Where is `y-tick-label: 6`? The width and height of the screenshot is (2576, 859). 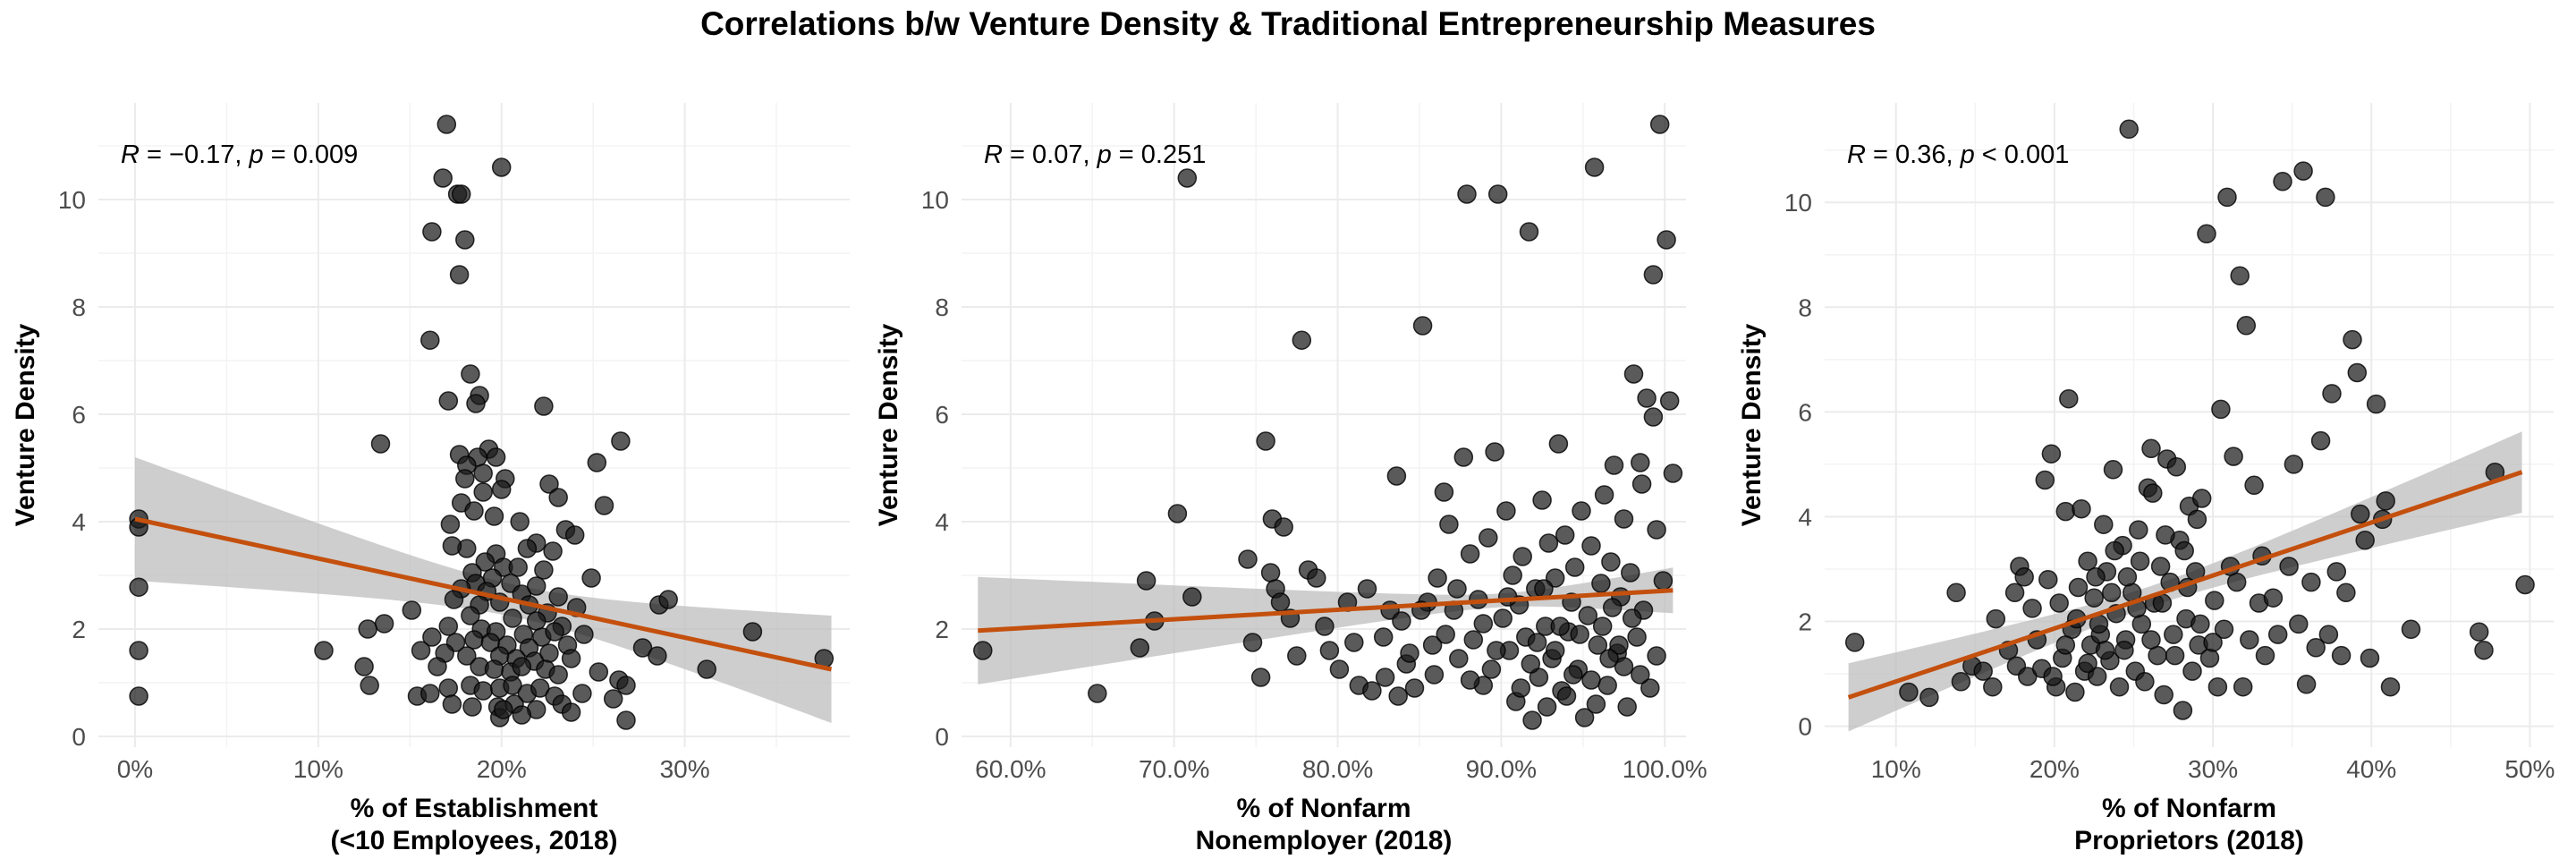 y-tick-label: 6 is located at coordinates (79, 415).